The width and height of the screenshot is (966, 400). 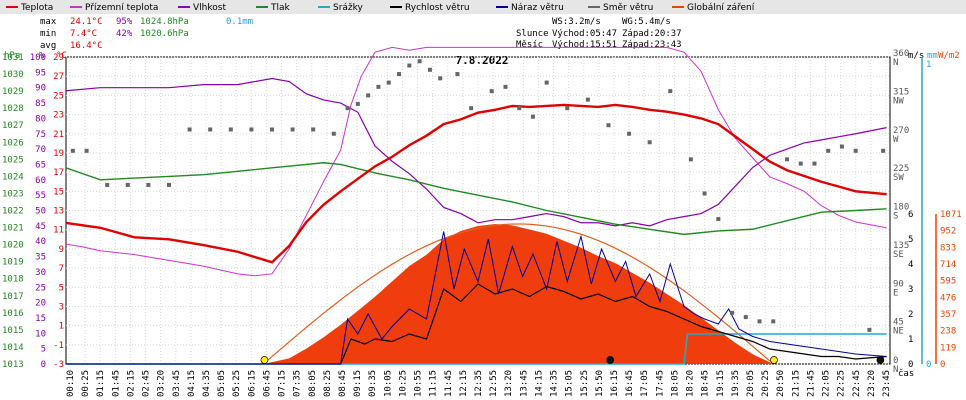 What do you see at coordinates (910, 215) in the screenshot?
I see `ms-tick-label: 6` at bounding box center [910, 215].